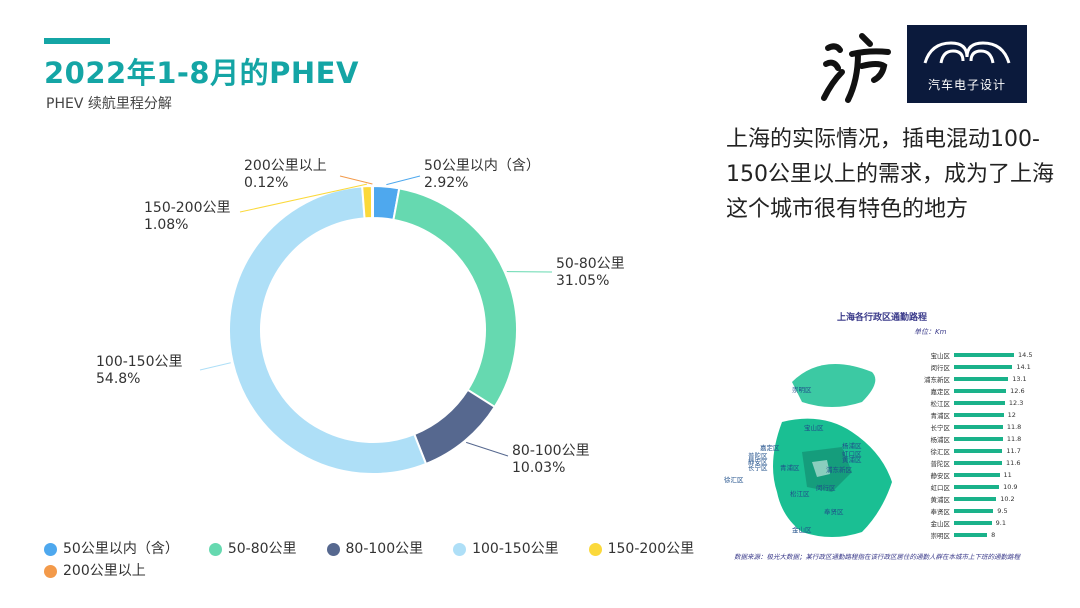  I want to click on district-bar-row: 浦东新区 13.1, so click(972, 379).